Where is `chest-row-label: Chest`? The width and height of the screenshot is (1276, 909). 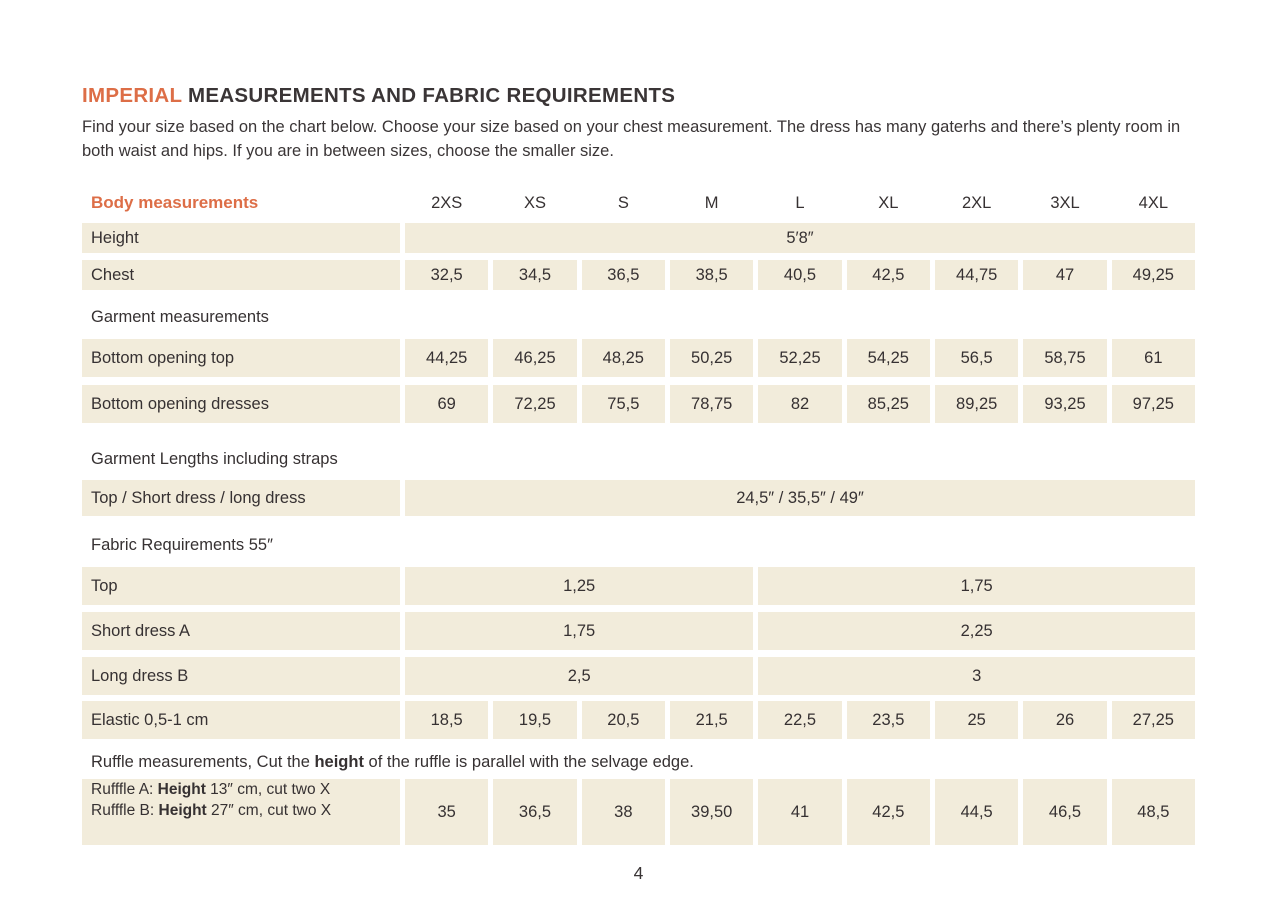 chest-row-label: Chest is located at coordinates (241, 275).